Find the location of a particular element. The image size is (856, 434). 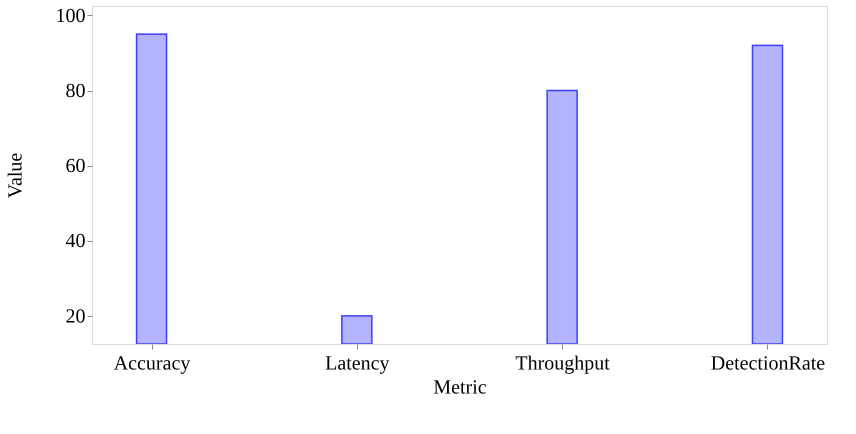

y-tick-label: 80 is located at coordinates (76, 91).